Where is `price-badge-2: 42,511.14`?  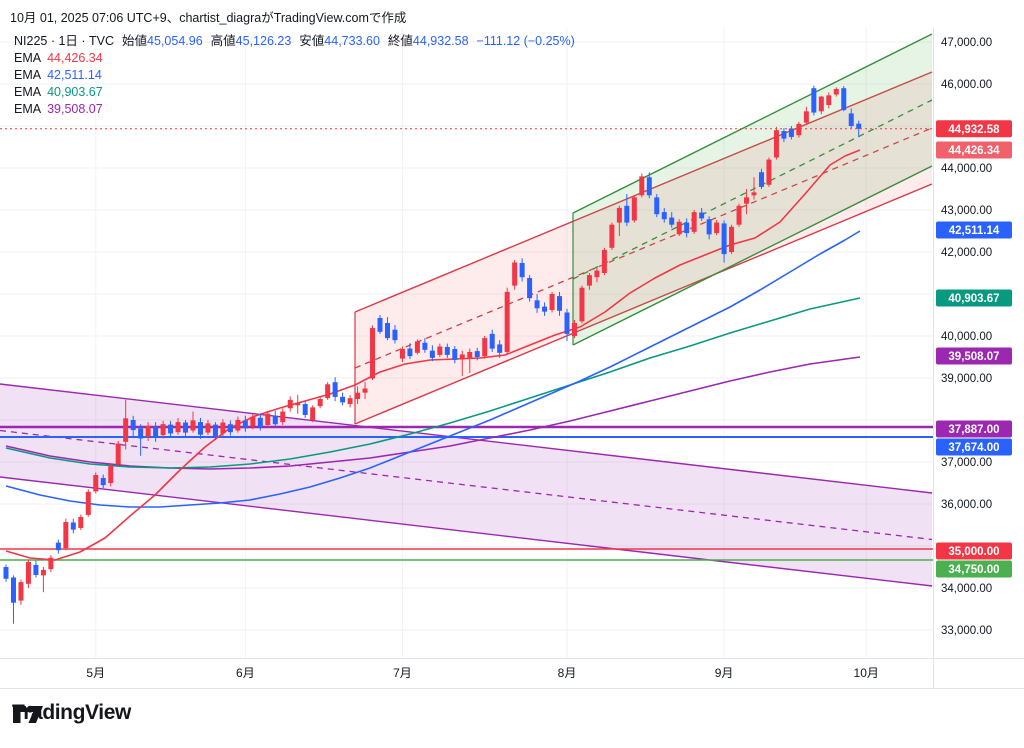
price-badge-2: 42,511.14 is located at coordinates (974, 230).